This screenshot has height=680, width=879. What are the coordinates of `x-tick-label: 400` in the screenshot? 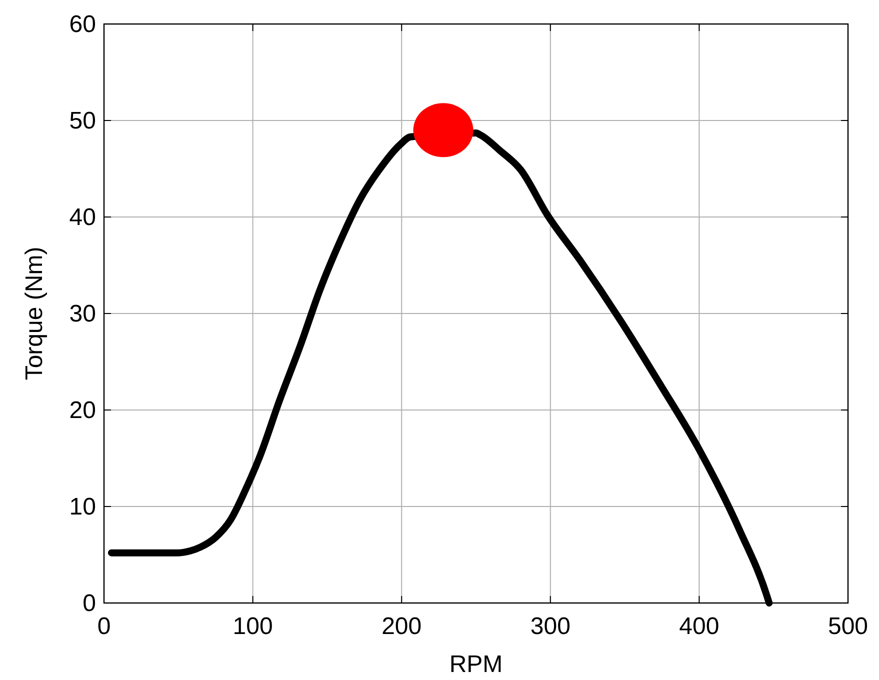 It's located at (699, 626).